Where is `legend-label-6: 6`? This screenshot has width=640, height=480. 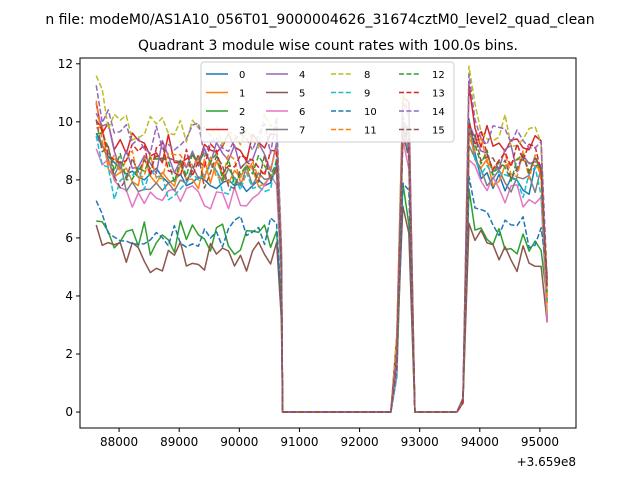 legend-label-6: 6 is located at coordinates (302, 112).